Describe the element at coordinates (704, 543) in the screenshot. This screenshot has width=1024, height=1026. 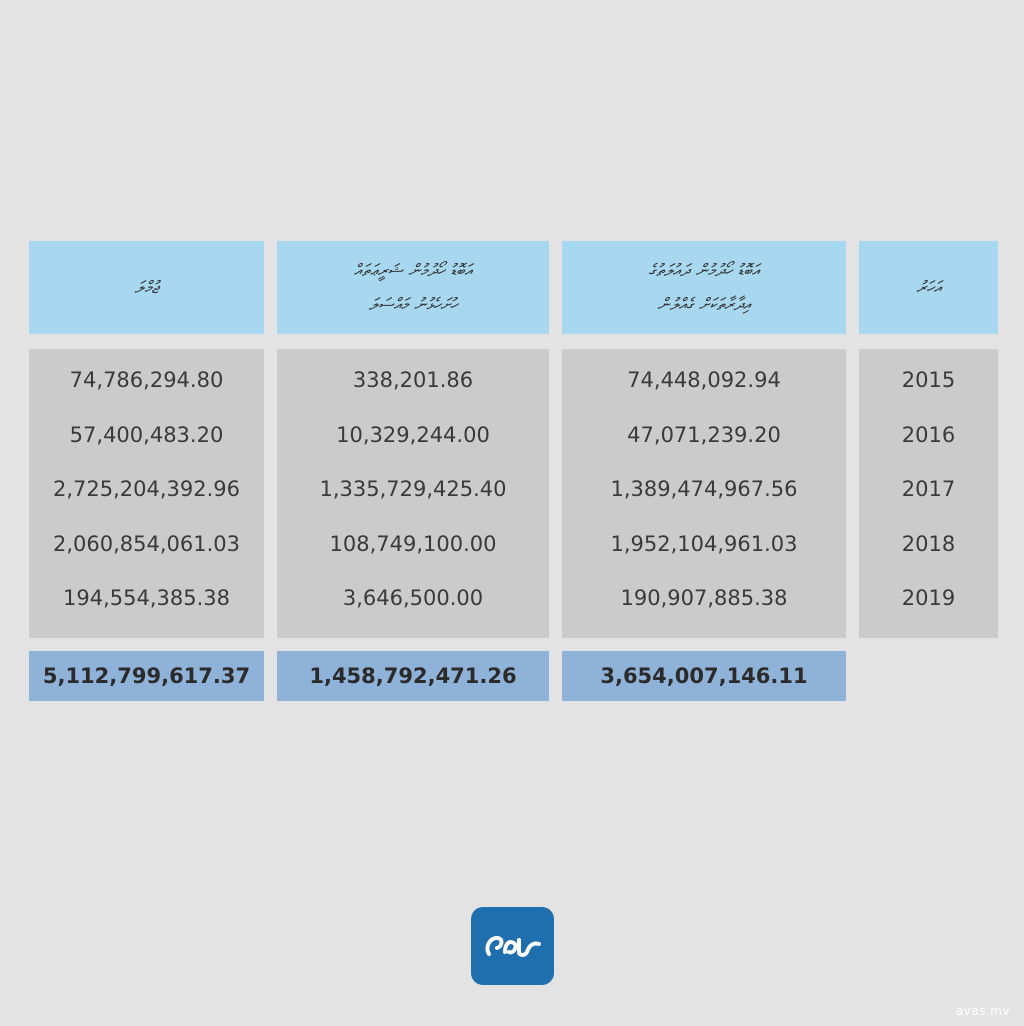
I see `agency-cell: 1,952,104,961.03` at that location.